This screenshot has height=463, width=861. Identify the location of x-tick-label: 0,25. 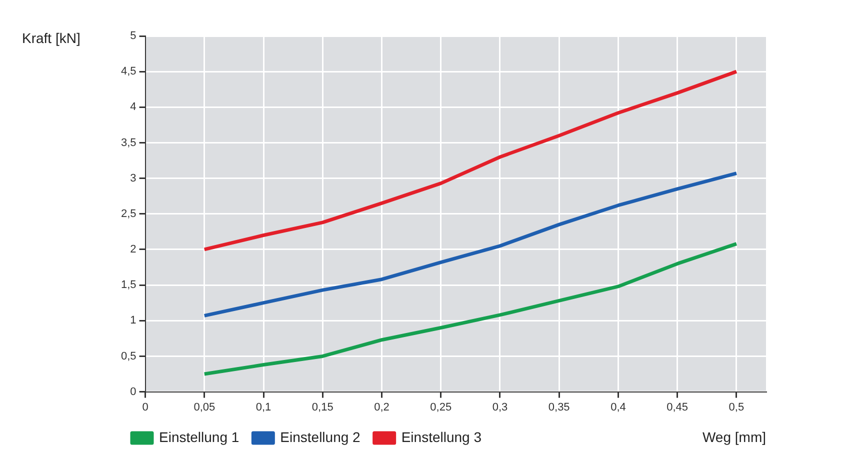
(441, 407).